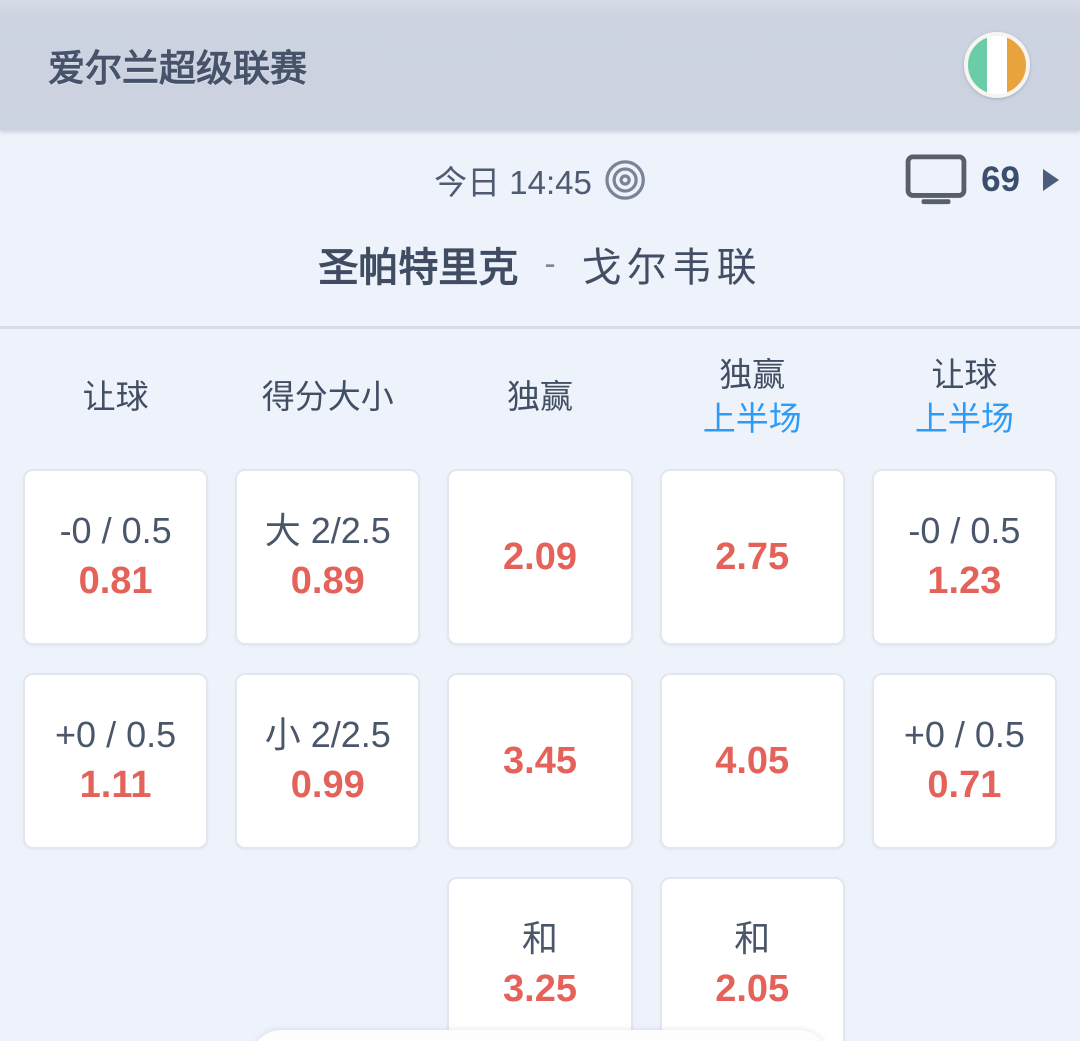 This screenshot has height=1041, width=1080. Describe the element at coordinates (115, 785) in the screenshot. I see `odds-value: 1.11` at that location.